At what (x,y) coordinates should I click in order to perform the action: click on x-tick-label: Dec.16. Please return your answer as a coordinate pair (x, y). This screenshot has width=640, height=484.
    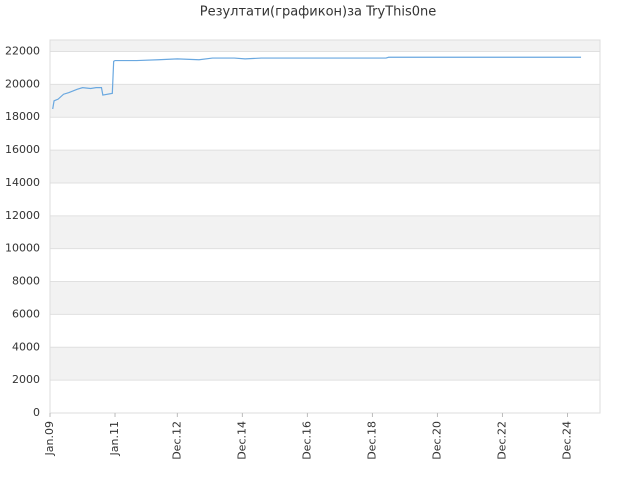
    Looking at the image, I should click on (306, 440).